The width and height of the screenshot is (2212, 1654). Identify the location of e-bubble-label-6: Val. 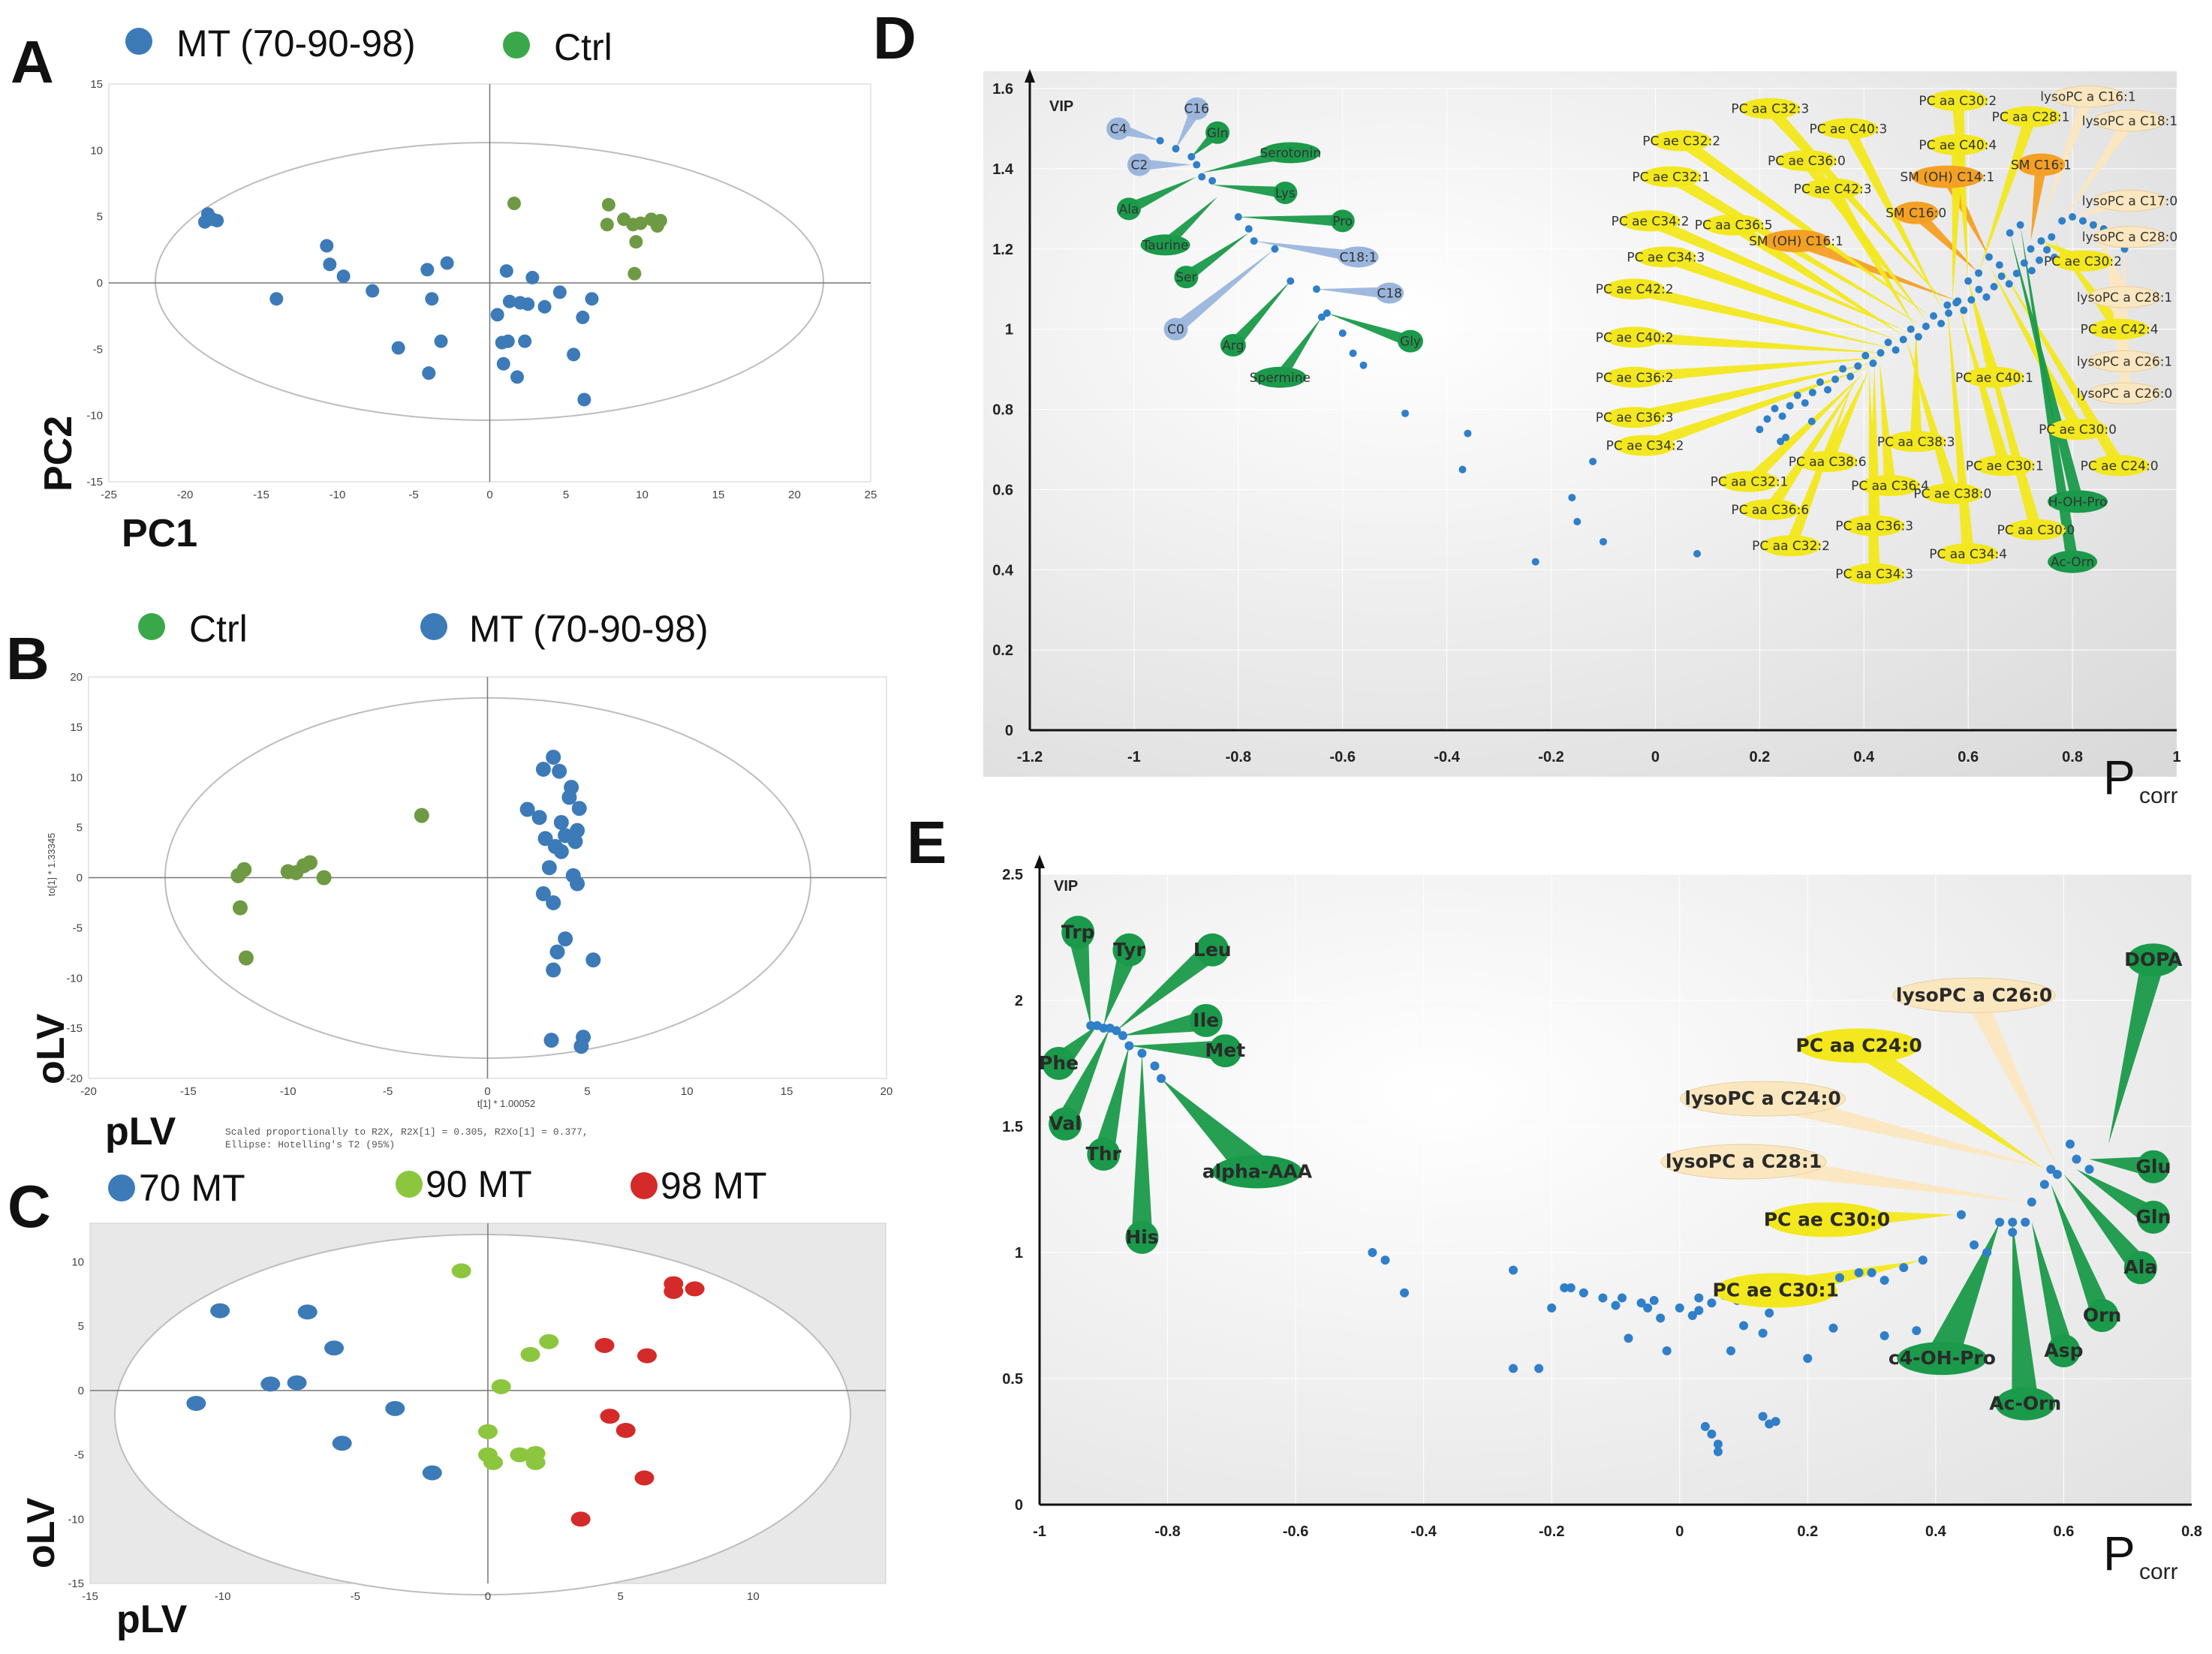
(1065, 1124).